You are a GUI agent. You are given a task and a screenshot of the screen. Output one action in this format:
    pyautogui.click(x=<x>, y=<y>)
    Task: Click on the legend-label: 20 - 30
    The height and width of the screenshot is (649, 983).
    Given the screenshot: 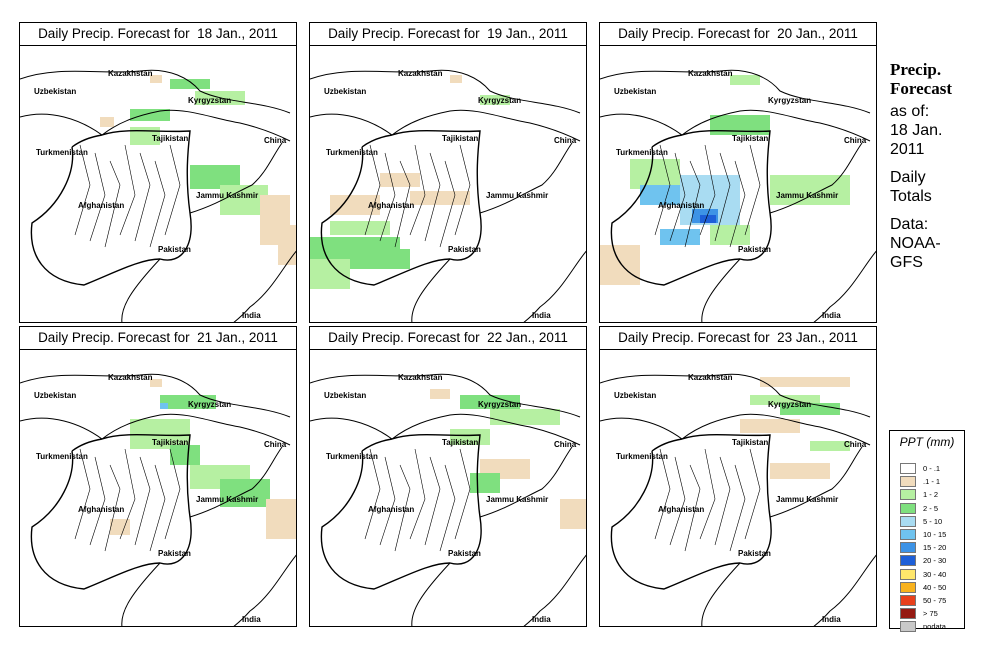 What is the action you would take?
    pyautogui.click(x=935, y=561)
    